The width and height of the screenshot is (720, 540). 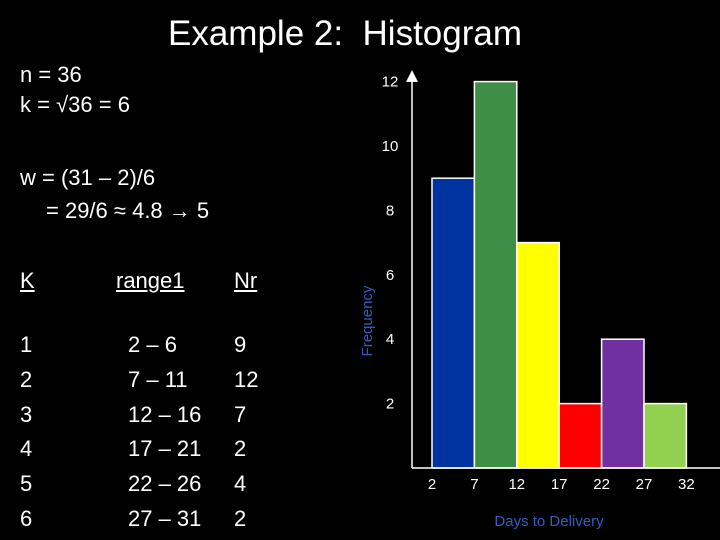 What do you see at coordinates (644, 484) in the screenshot?
I see `x-tick-label: 27` at bounding box center [644, 484].